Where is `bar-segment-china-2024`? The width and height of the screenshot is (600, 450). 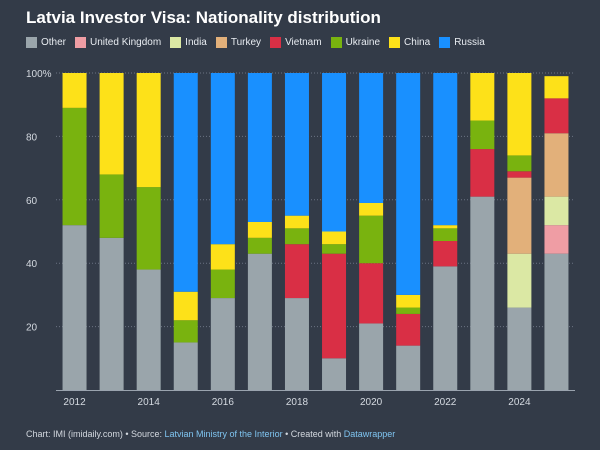 bar-segment-china-2024 is located at coordinates (519, 114).